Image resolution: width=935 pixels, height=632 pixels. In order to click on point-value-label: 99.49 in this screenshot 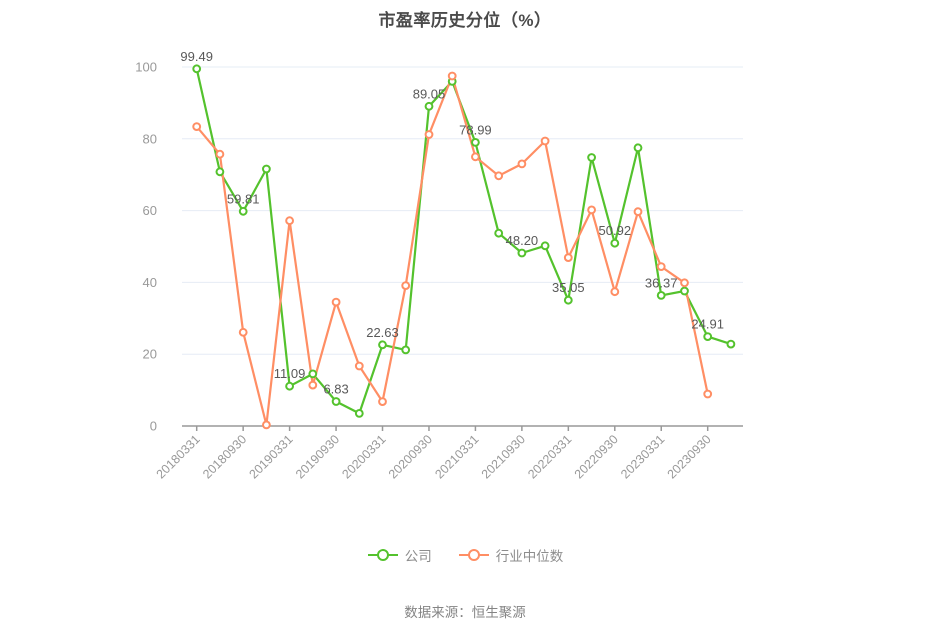, I will do `click(196, 56)`.